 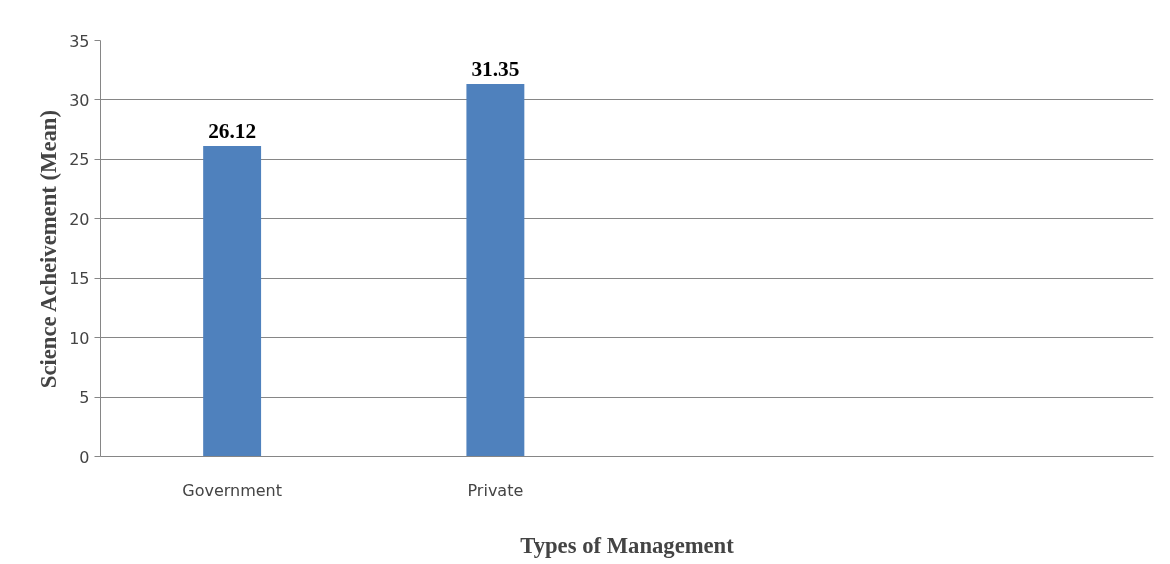 What do you see at coordinates (495, 490) in the screenshot?
I see `x-tick-label: Private` at bounding box center [495, 490].